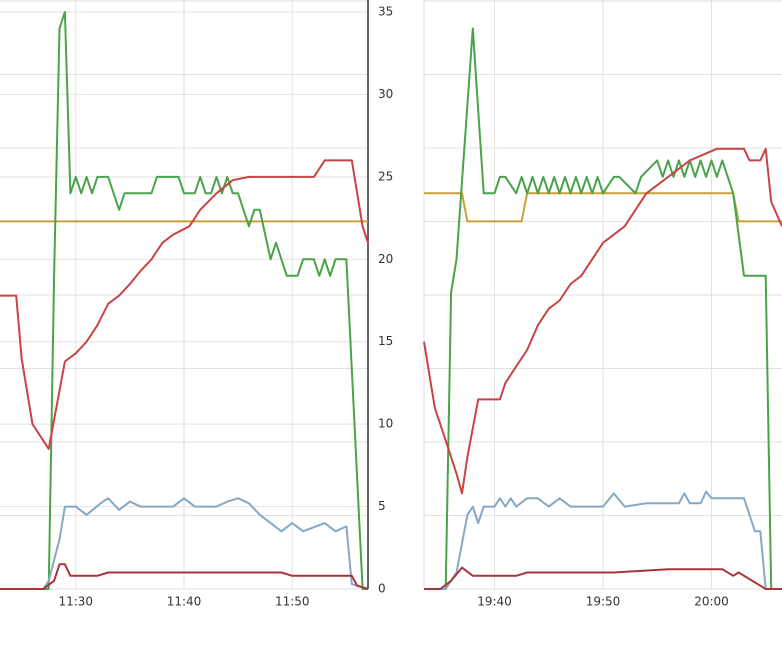 The width and height of the screenshot is (782, 648). Describe the element at coordinates (385, 176) in the screenshot. I see `y-tick-label: 25` at that location.